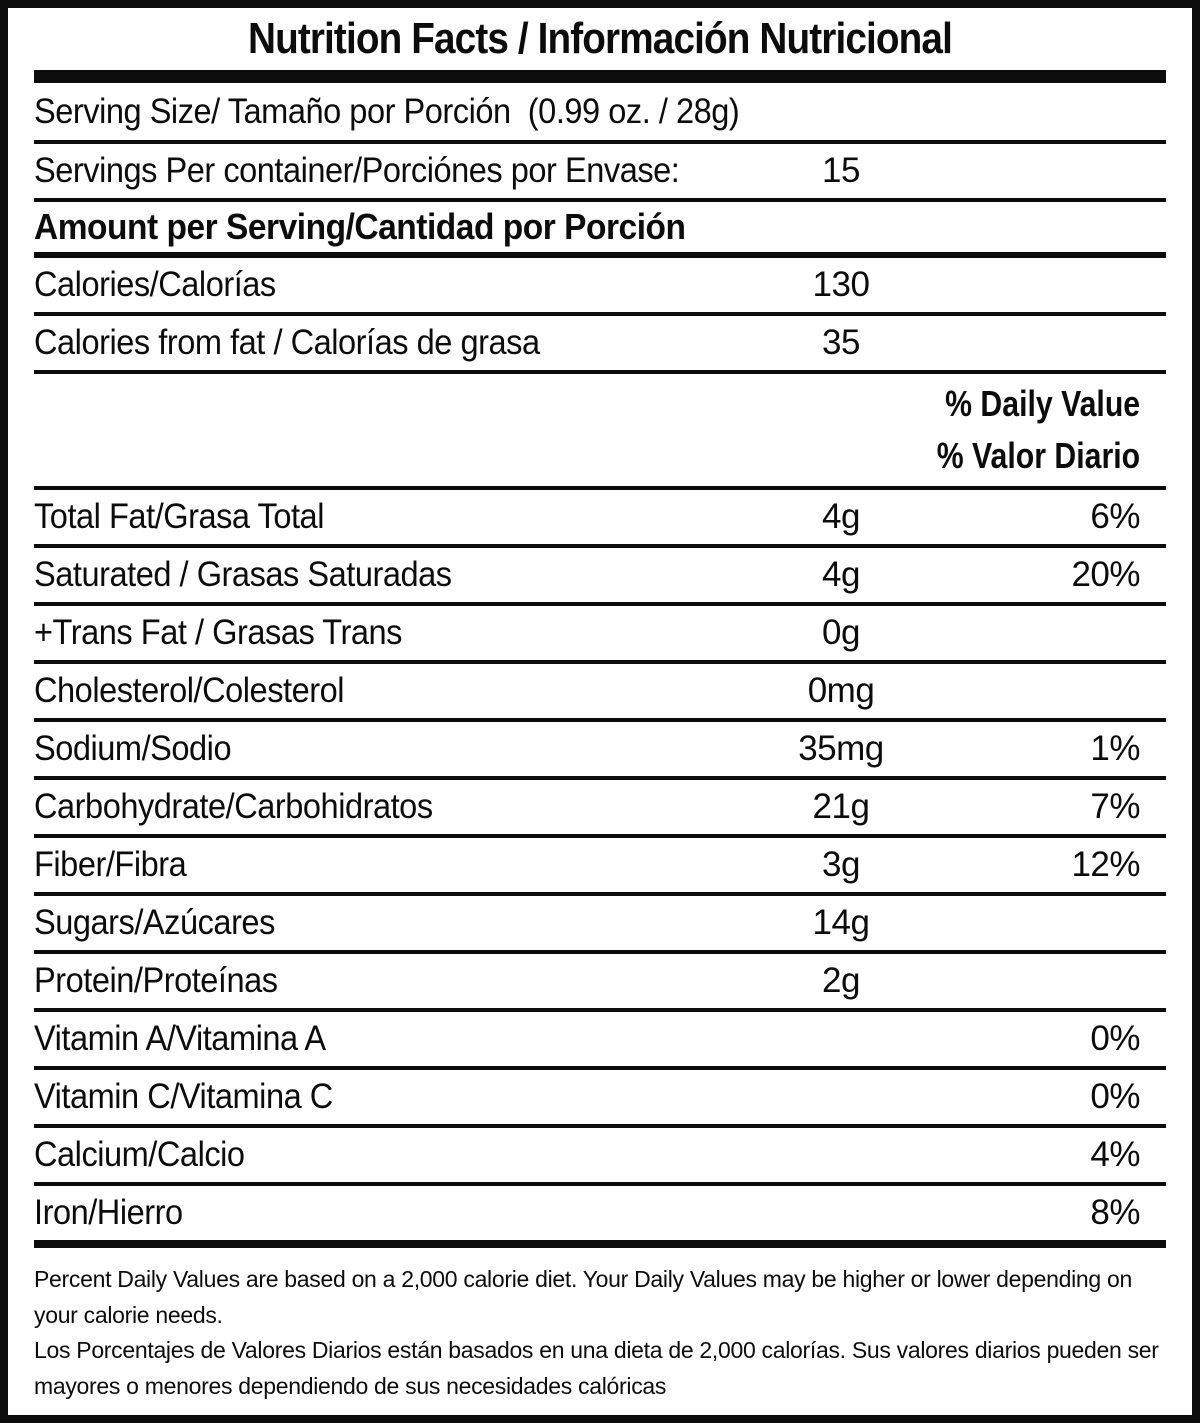  What do you see at coordinates (155, 284) in the screenshot?
I see `nutrient-label: Calories/Calorías` at bounding box center [155, 284].